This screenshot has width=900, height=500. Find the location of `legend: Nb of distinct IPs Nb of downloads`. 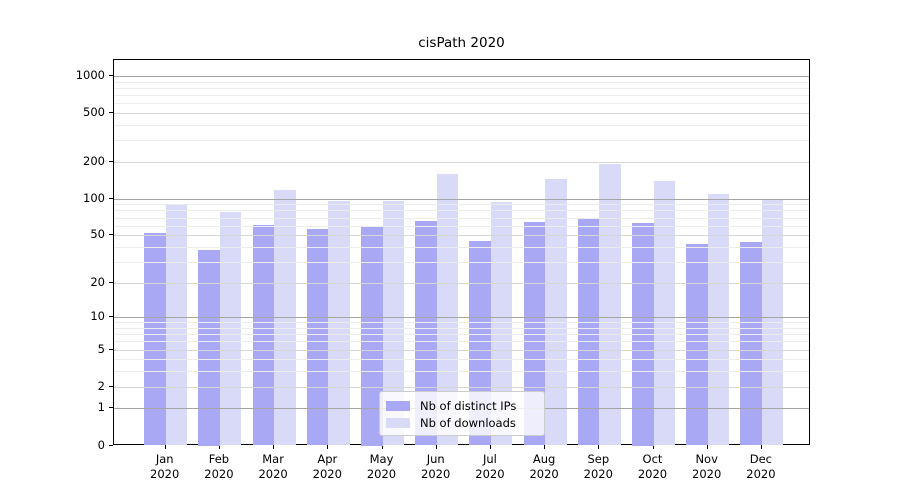

legend: Nb of distinct IPs Nb of downloads is located at coordinates (462, 413).